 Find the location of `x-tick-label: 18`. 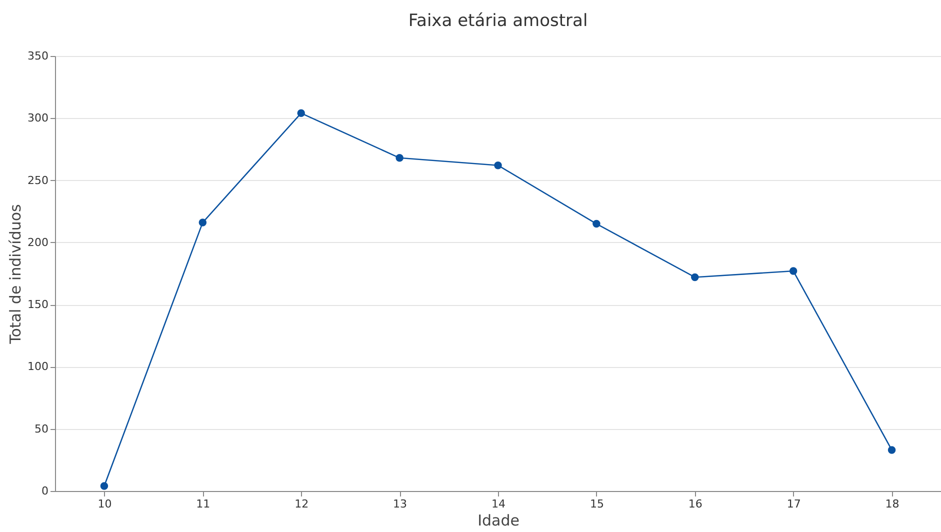

x-tick-label: 18 is located at coordinates (892, 504).